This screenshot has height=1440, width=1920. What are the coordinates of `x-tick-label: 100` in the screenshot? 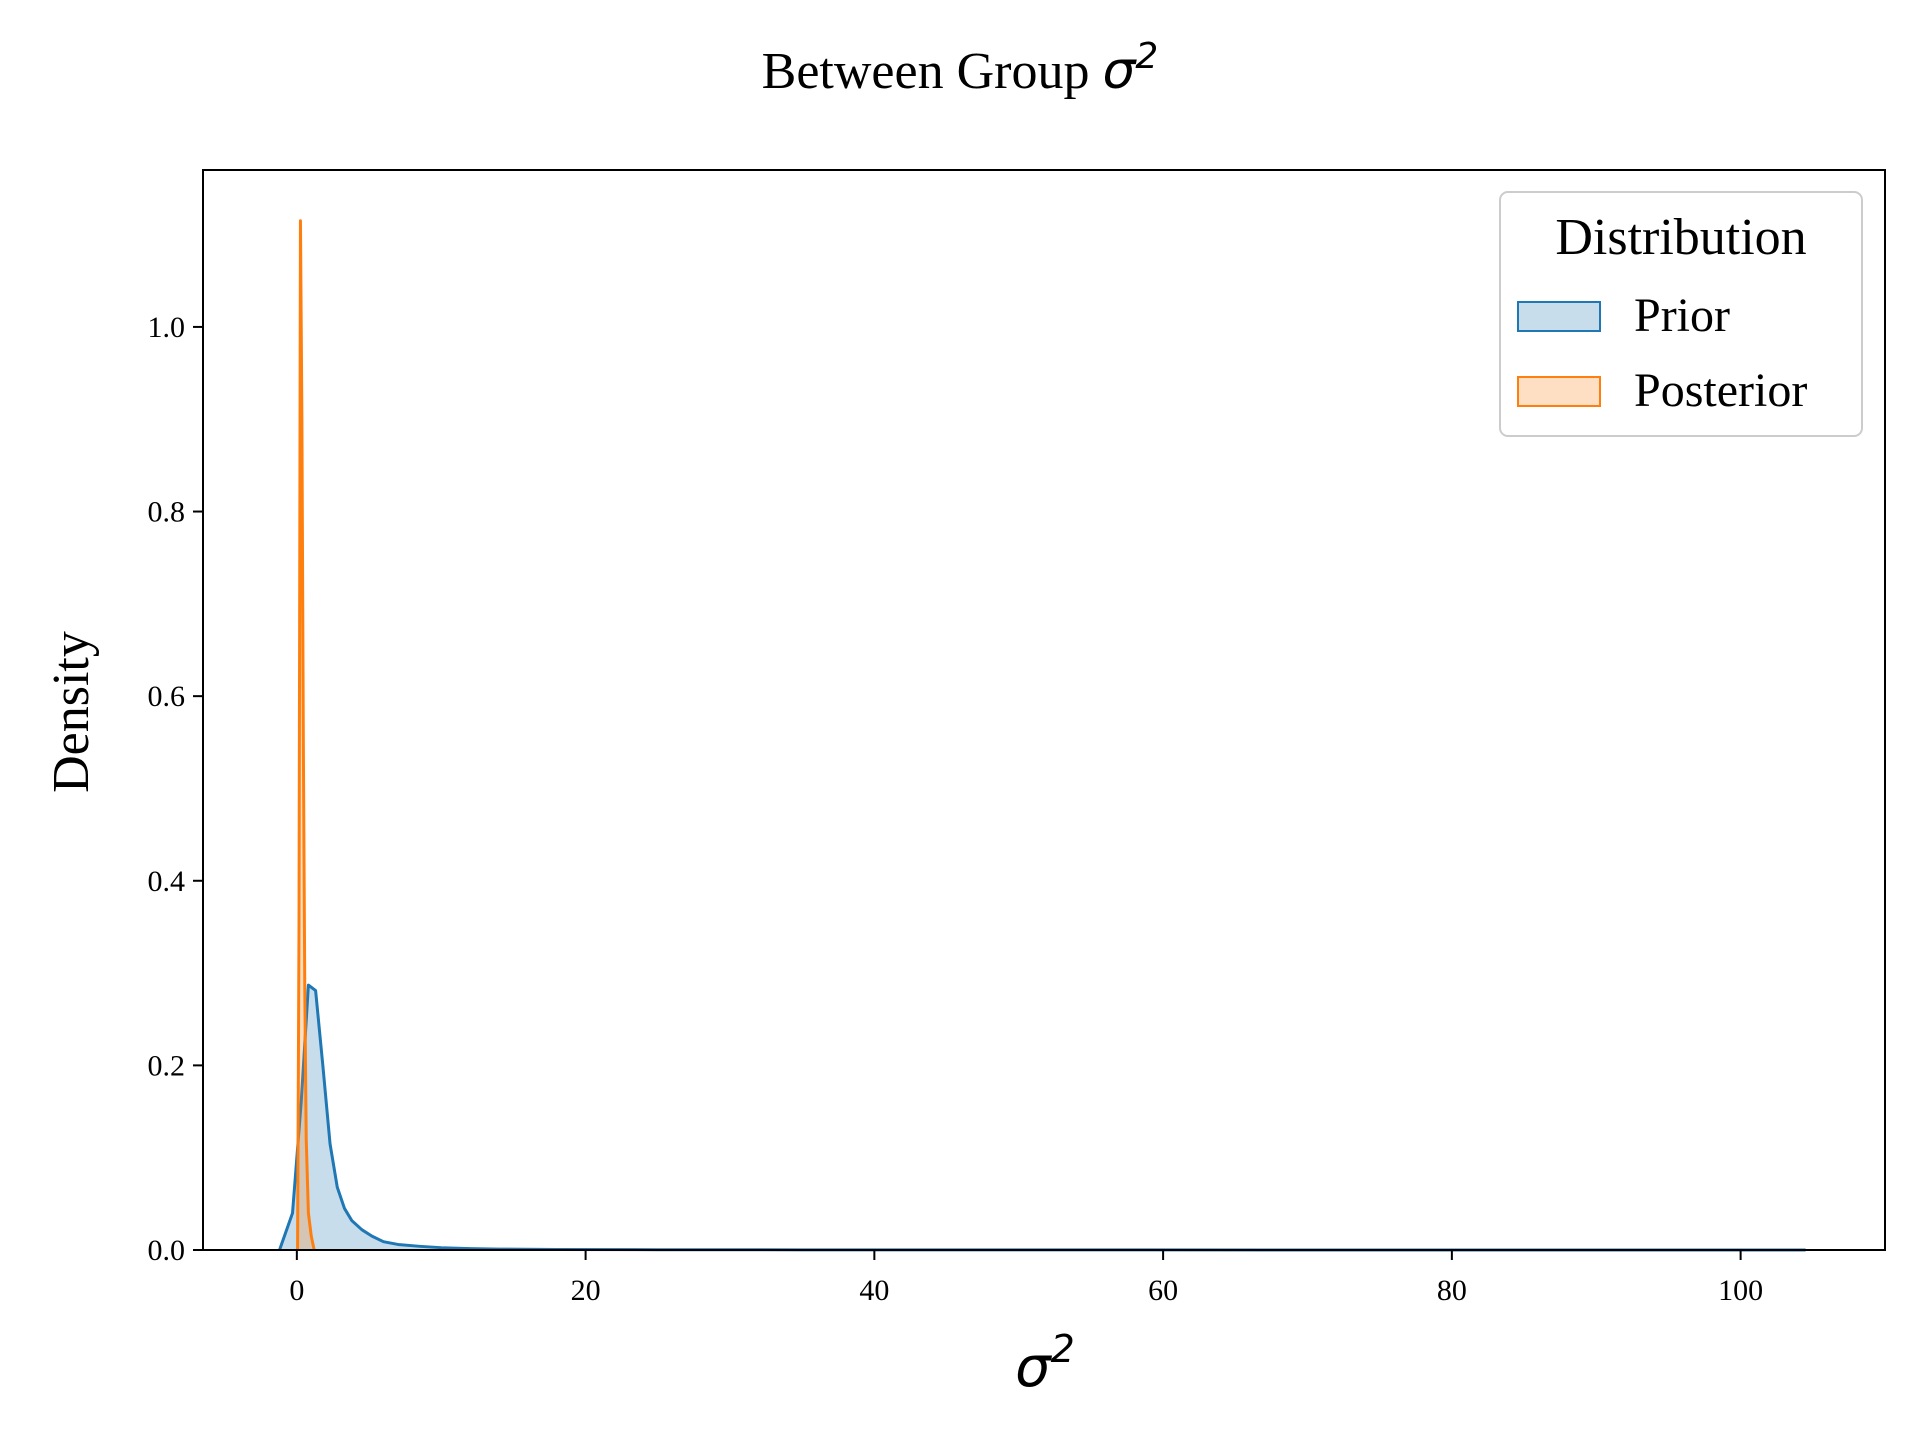 It's located at (1740, 1290).